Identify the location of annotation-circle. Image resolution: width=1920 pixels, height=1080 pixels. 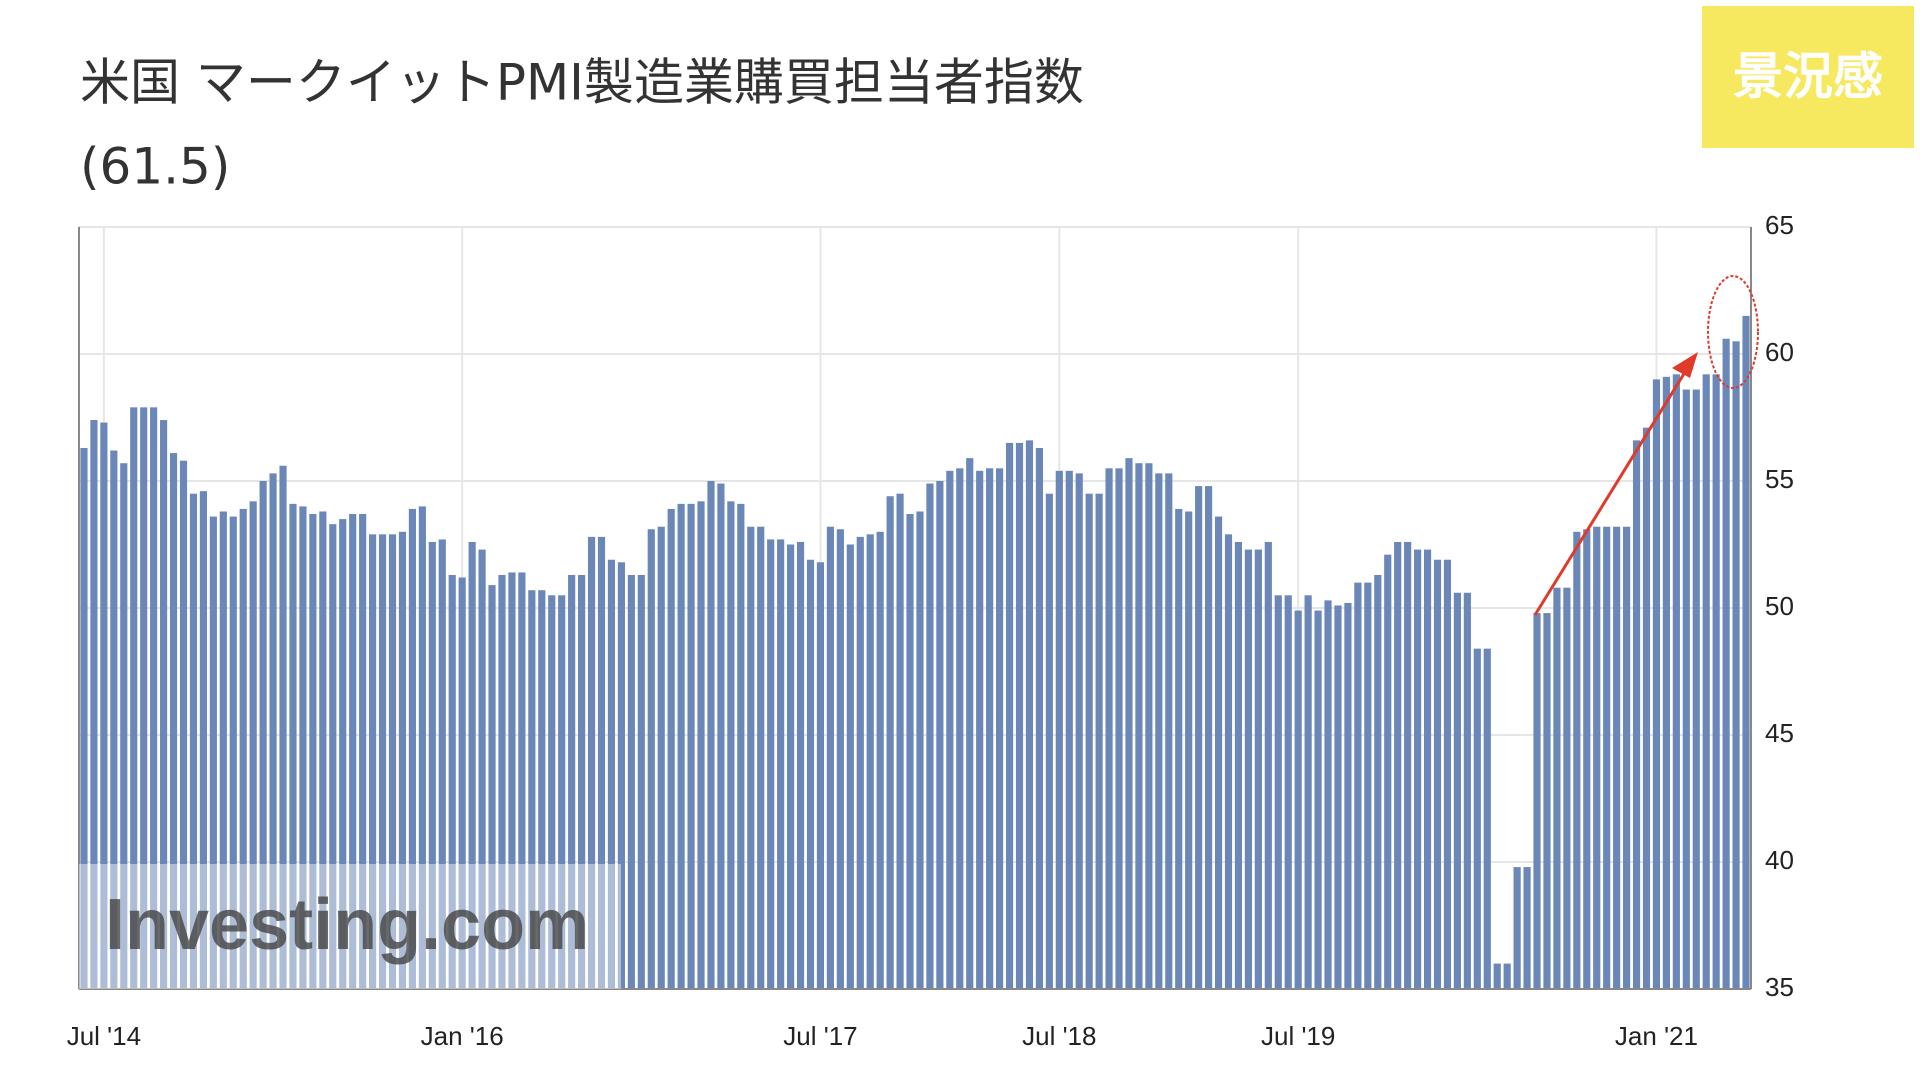
(1733, 332).